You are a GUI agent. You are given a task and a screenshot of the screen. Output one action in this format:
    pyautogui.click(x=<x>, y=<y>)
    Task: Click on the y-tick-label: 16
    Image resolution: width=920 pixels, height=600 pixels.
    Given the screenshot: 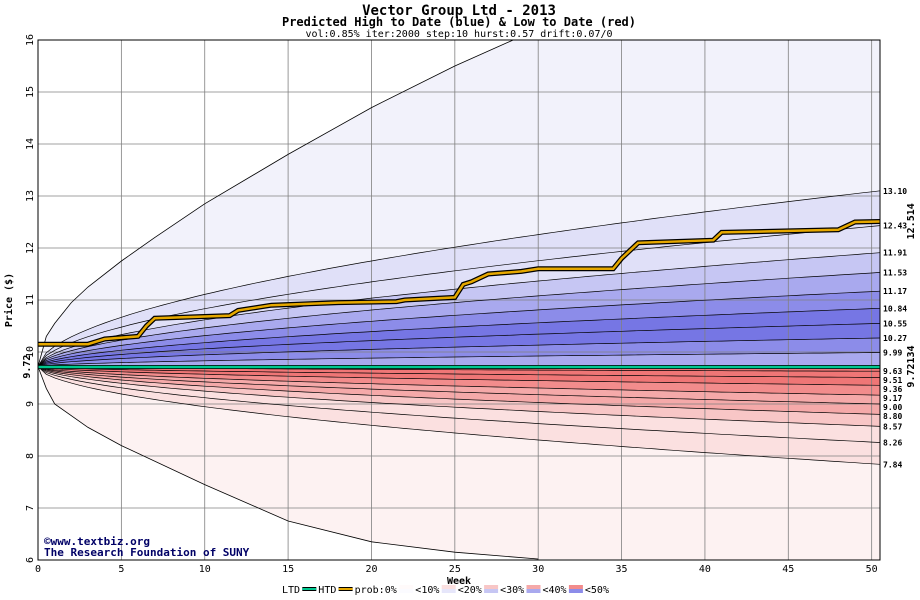 What is the action you would take?
    pyautogui.click(x=30, y=40)
    